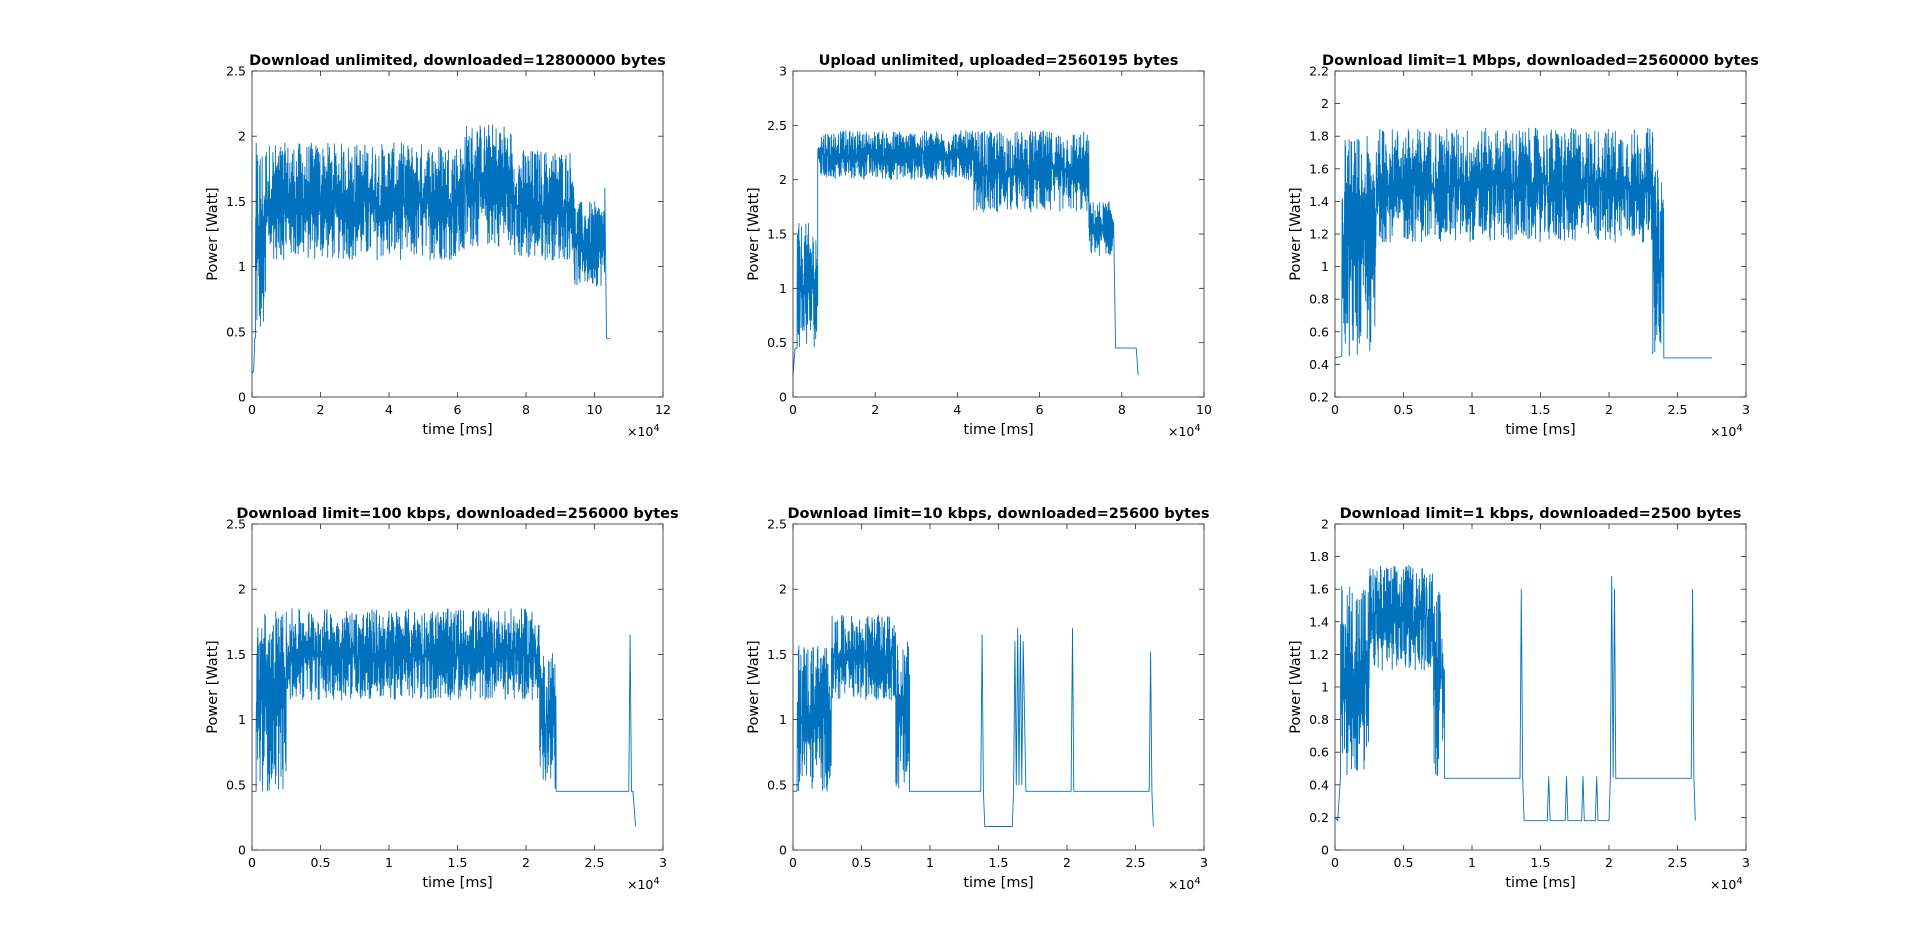  Describe the element at coordinates (1040, 409) in the screenshot. I see `x-tick-label: 6` at that location.